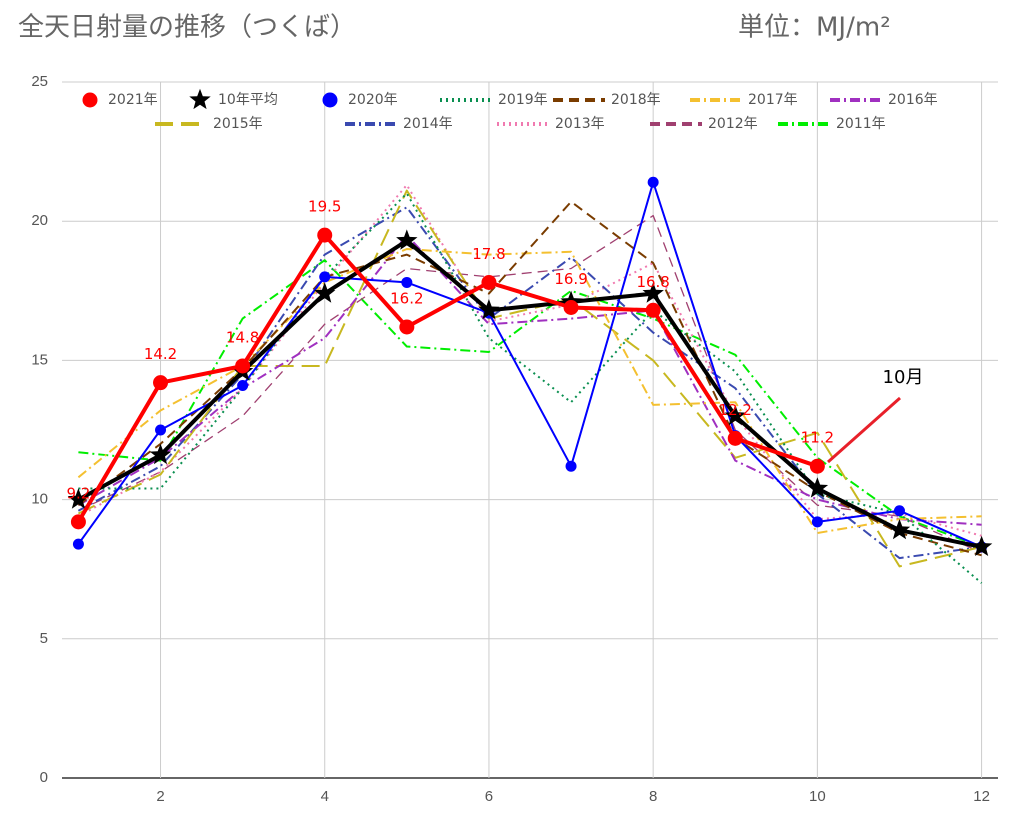  I want to click on legend-label: 2017年, so click(773, 100).